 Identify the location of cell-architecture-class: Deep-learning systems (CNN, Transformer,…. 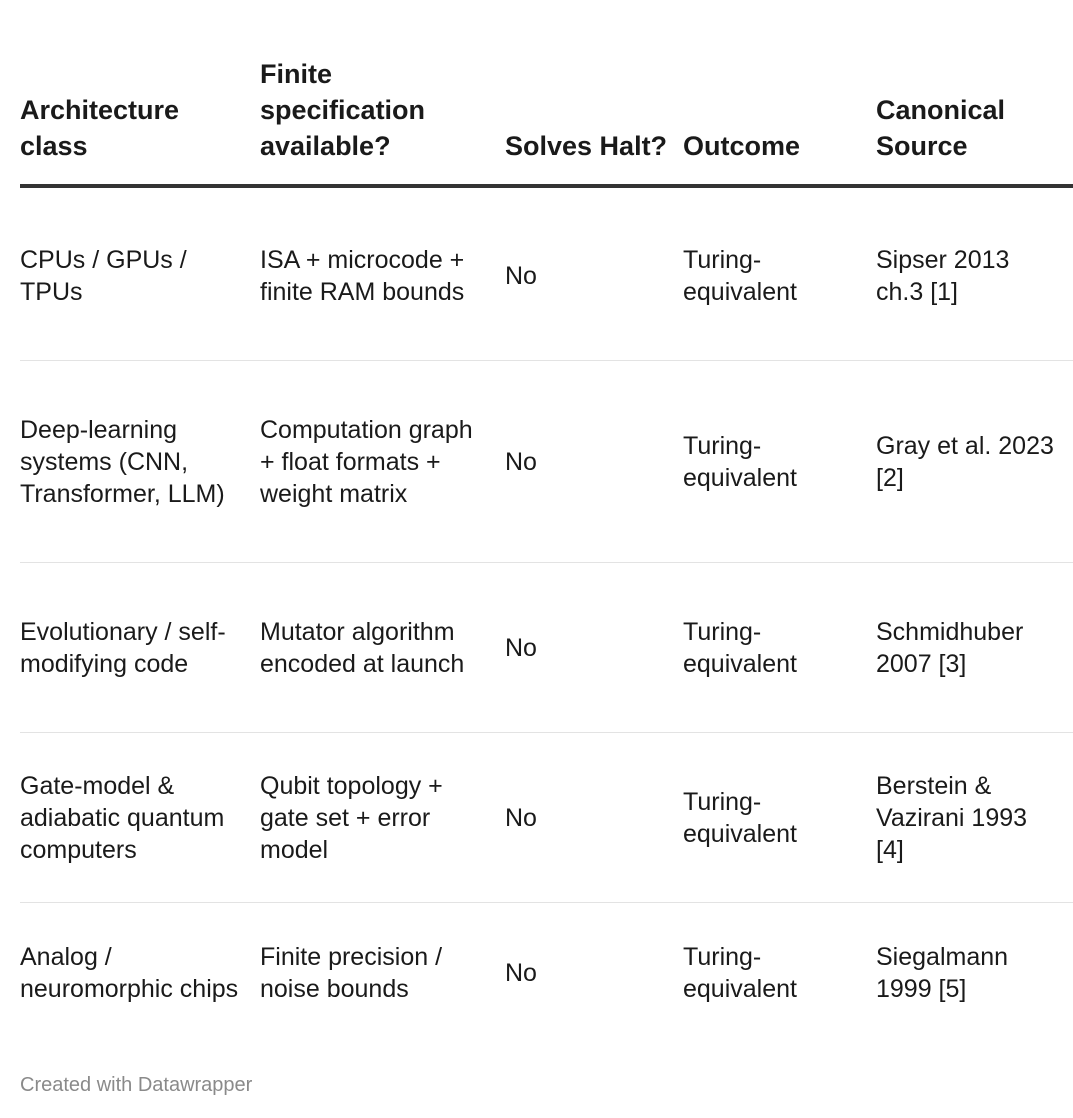
(140, 461).